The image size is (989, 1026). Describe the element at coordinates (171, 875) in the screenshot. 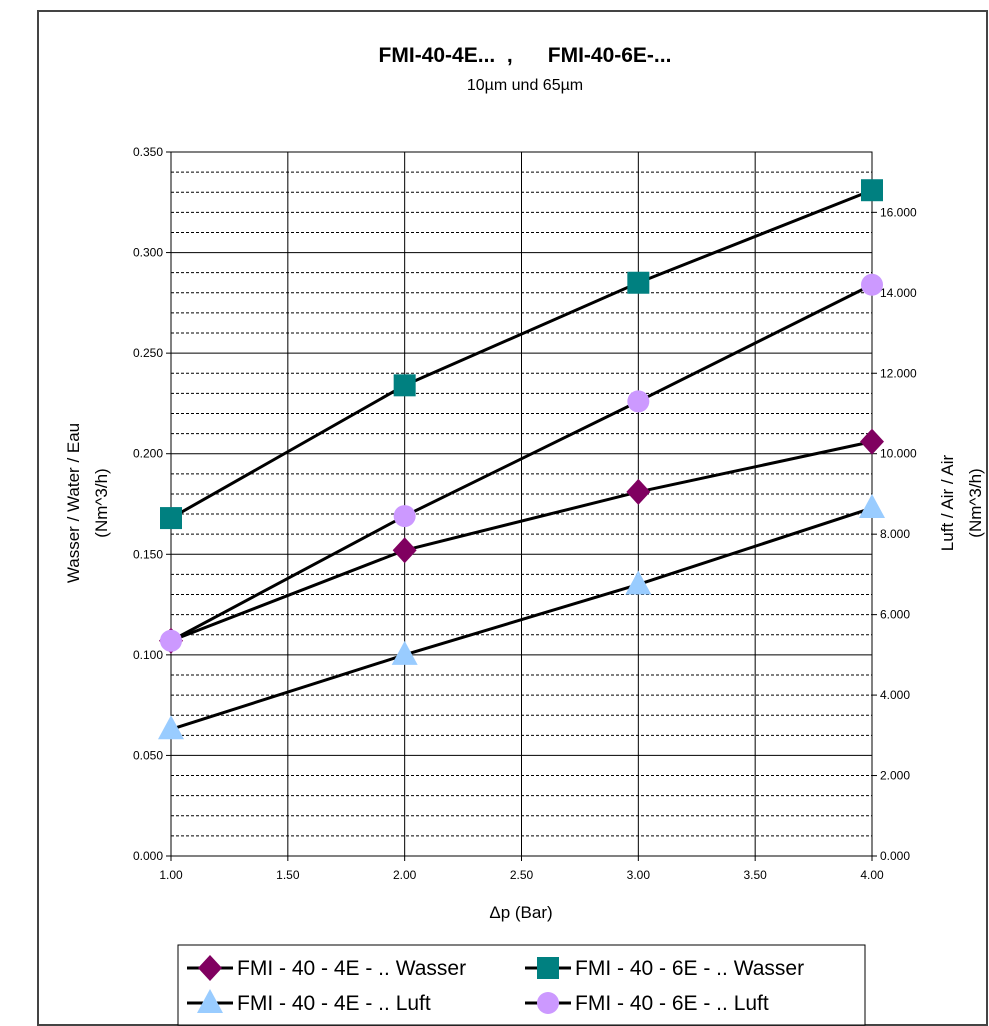

I see `x-tick-label: 1.00` at that location.